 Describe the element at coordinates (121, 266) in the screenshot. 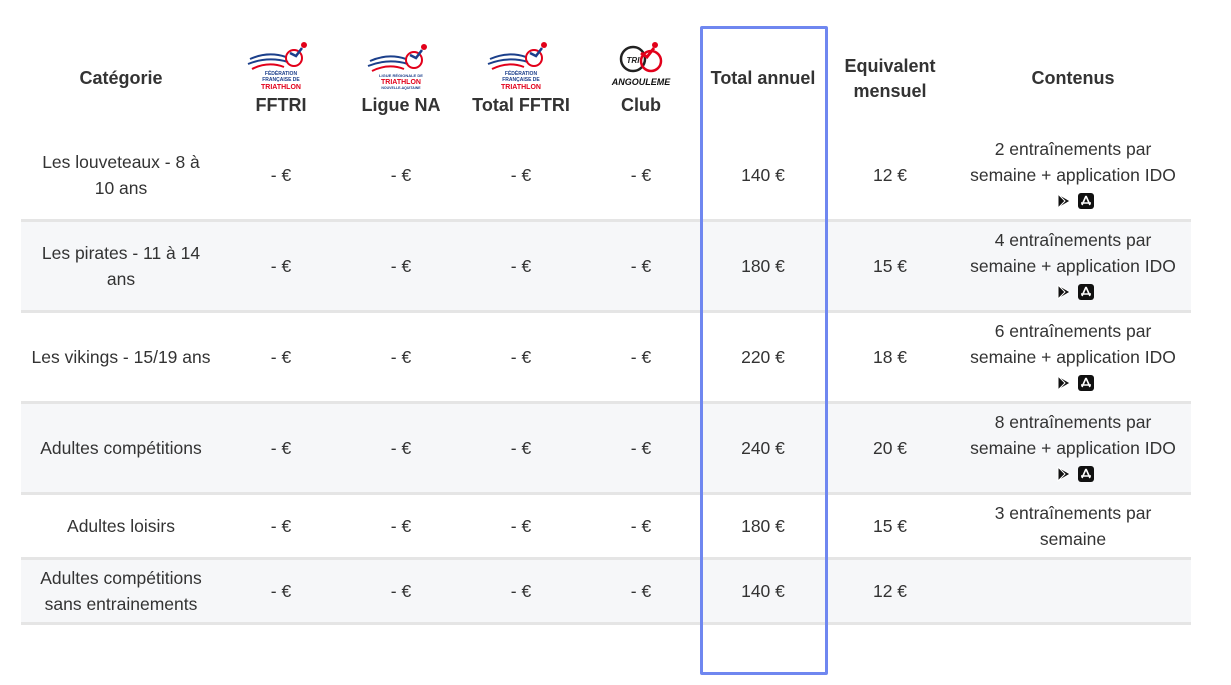

I see `cell-categorie: Les pirates - 11 à 14 ans` at that location.